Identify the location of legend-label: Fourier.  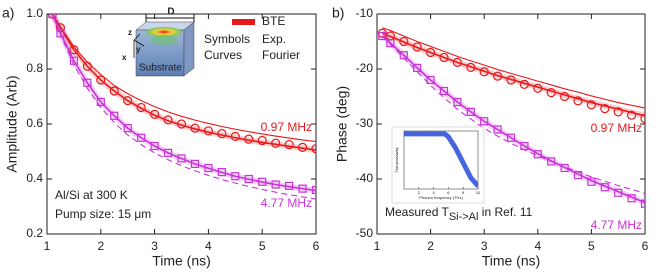
(281, 55).